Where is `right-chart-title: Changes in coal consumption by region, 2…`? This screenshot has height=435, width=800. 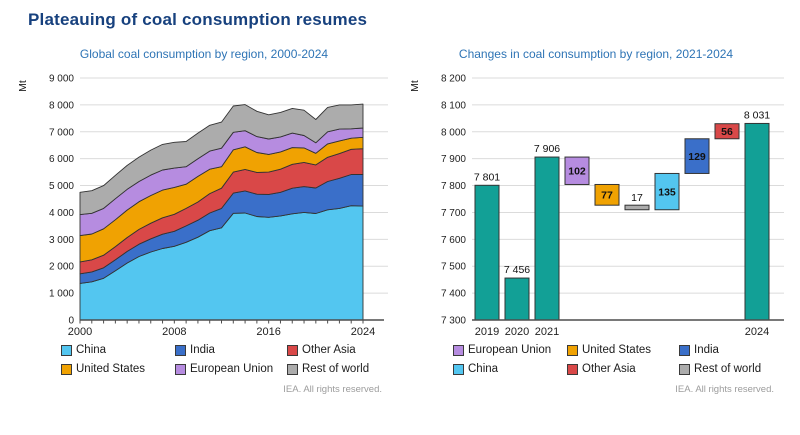
right-chart-title: Changes in coal consumption by region, 2… is located at coordinates (596, 54).